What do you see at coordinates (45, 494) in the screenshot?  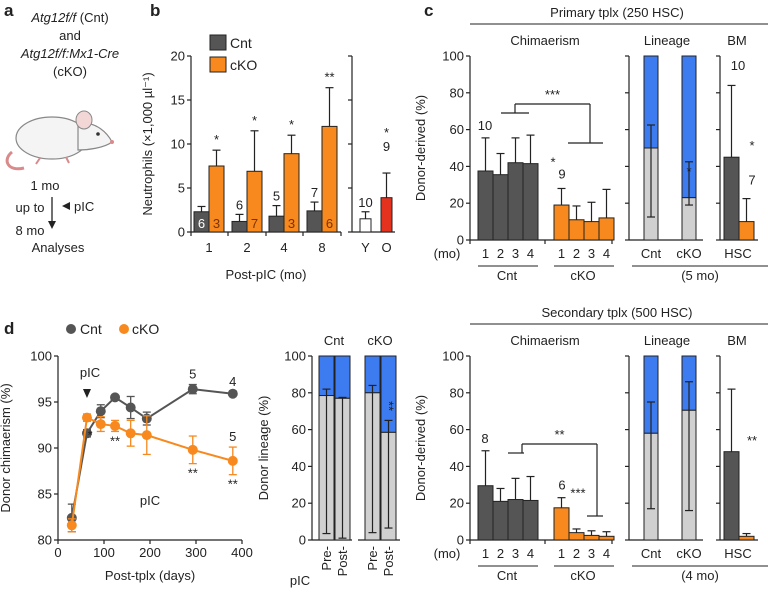 I see `d-y-axis-tick-label: 85` at bounding box center [45, 494].